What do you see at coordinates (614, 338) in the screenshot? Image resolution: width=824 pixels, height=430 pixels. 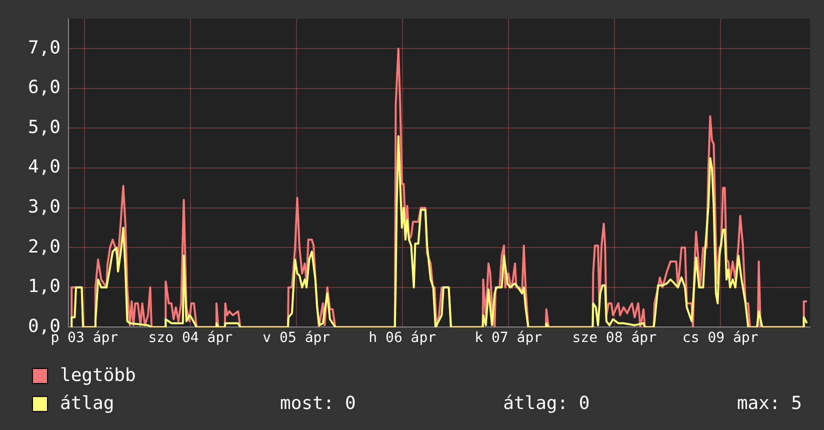 I see `x-tick-label: sze 08 ápr` at bounding box center [614, 338].